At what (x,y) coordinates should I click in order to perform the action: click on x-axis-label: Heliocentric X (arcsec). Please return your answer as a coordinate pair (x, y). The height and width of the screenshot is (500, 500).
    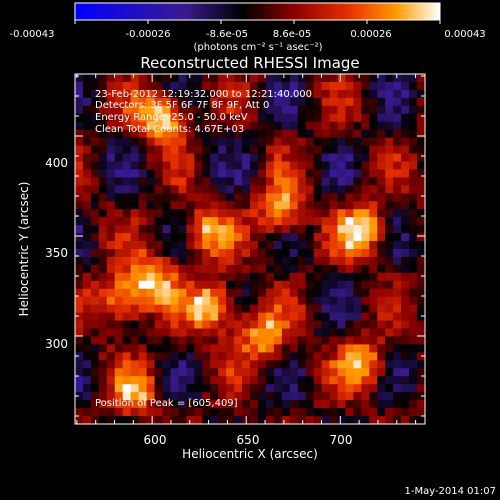
    Looking at the image, I should click on (250, 454).